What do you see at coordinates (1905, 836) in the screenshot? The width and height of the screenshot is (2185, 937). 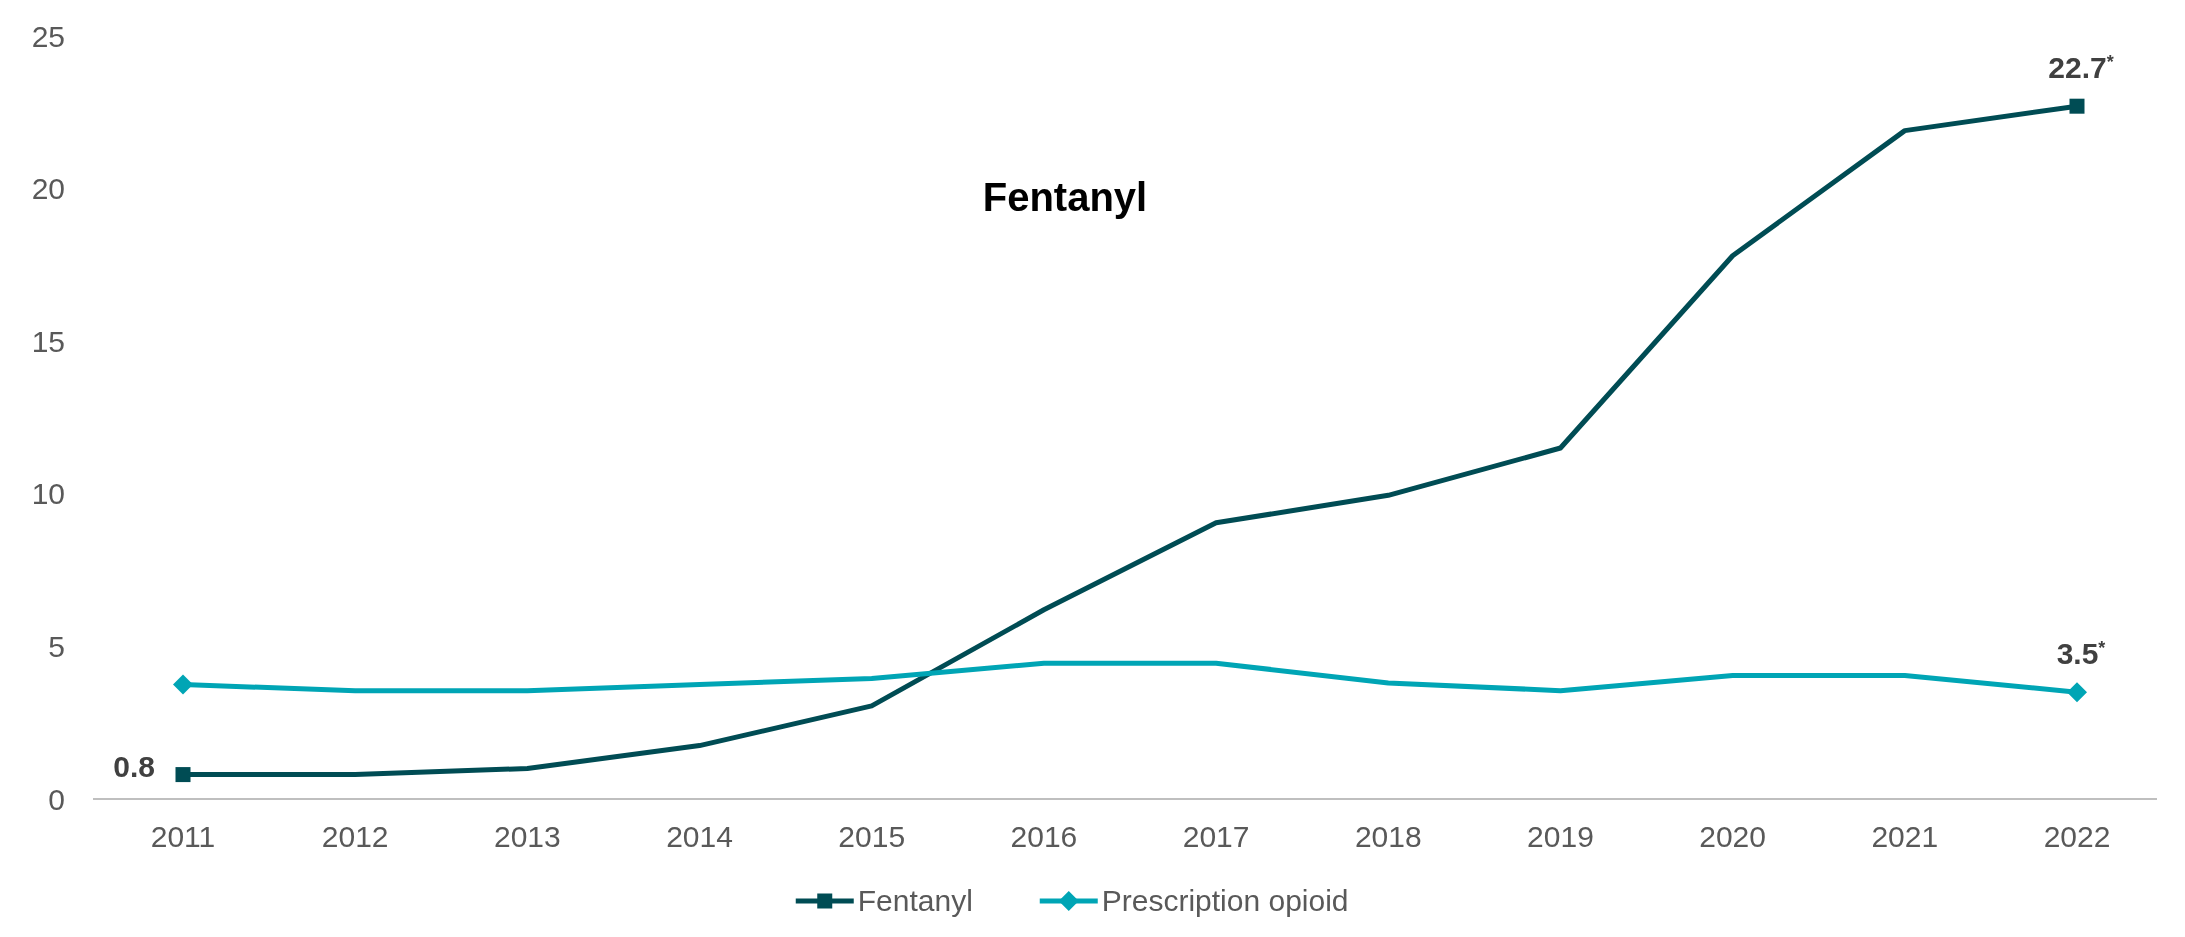 I see `x-tick-label: 2021` at bounding box center [1905, 836].